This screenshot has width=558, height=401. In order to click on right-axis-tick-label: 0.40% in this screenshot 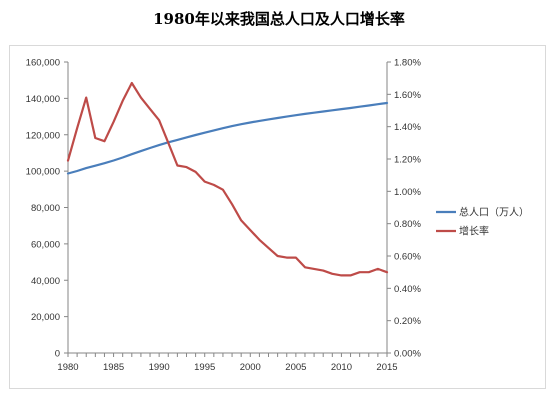, I will do `click(407, 289)`.